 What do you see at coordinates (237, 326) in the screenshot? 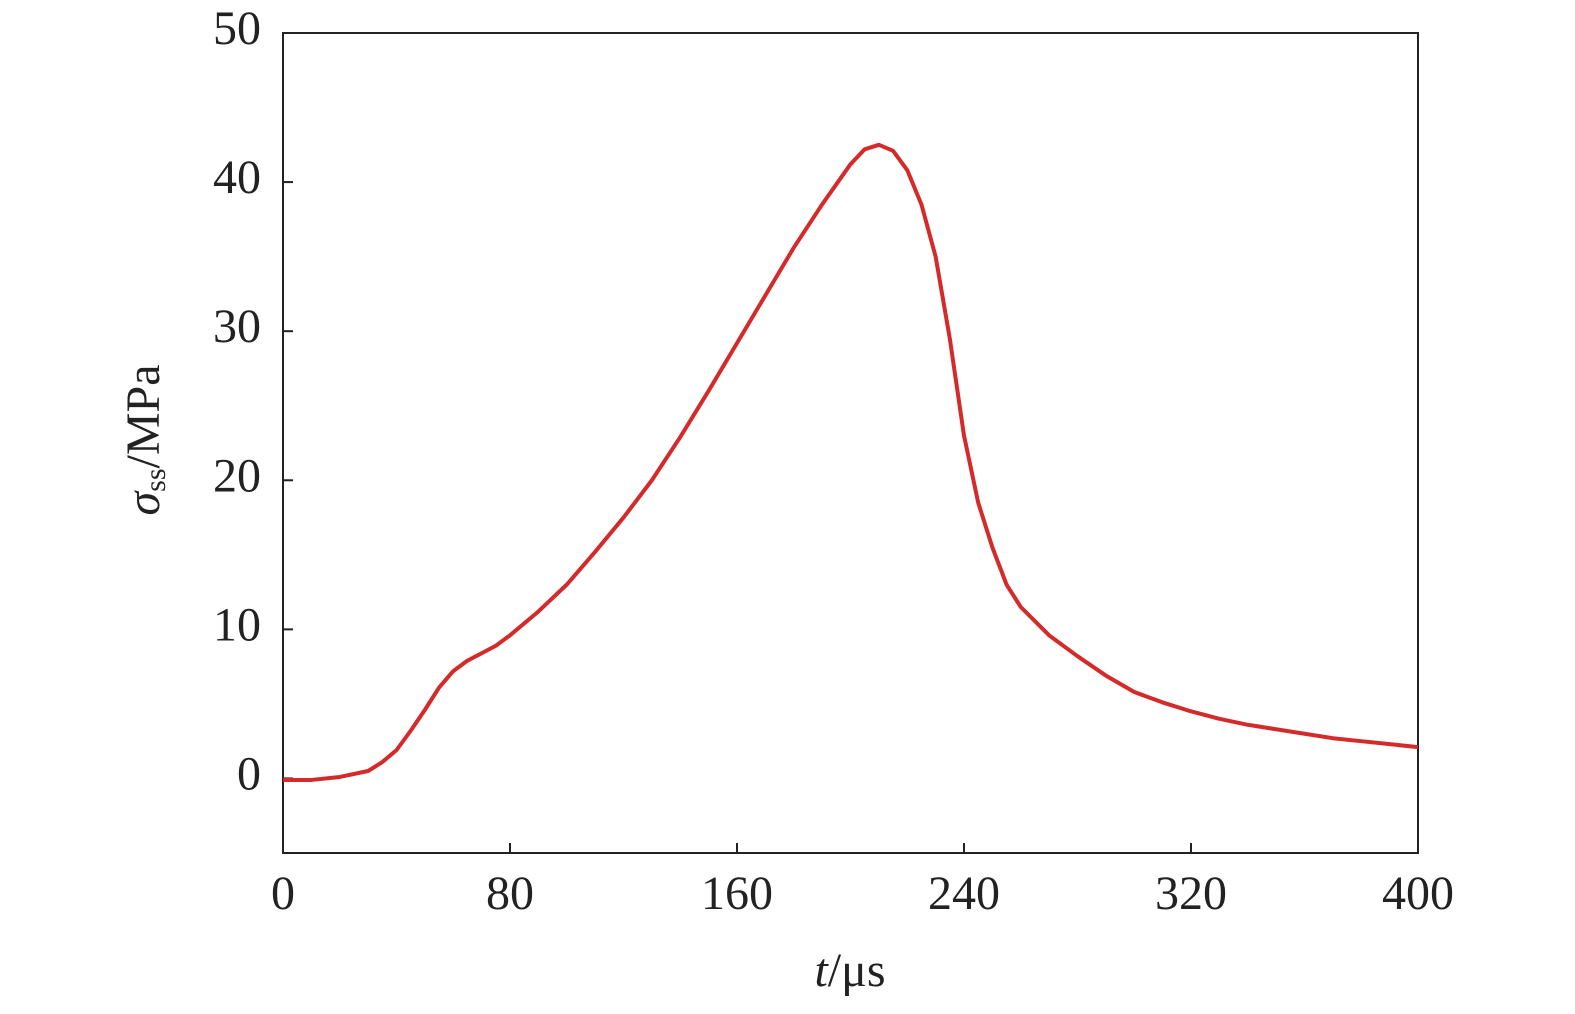
I see `y-tick-label: 30` at bounding box center [237, 326].